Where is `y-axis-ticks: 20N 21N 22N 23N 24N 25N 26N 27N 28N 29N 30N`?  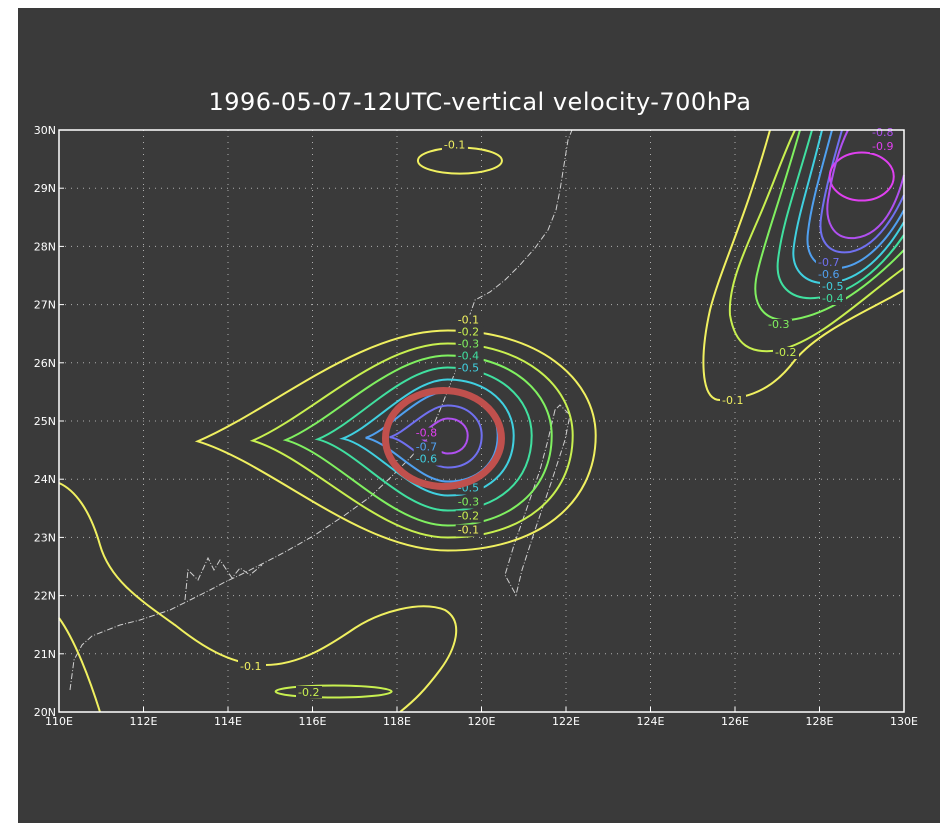 y-axis-ticks: 20N 21N 22N 23N 24N 25N 26N 27N 28N 29N 30N is located at coordinates (49, 421).